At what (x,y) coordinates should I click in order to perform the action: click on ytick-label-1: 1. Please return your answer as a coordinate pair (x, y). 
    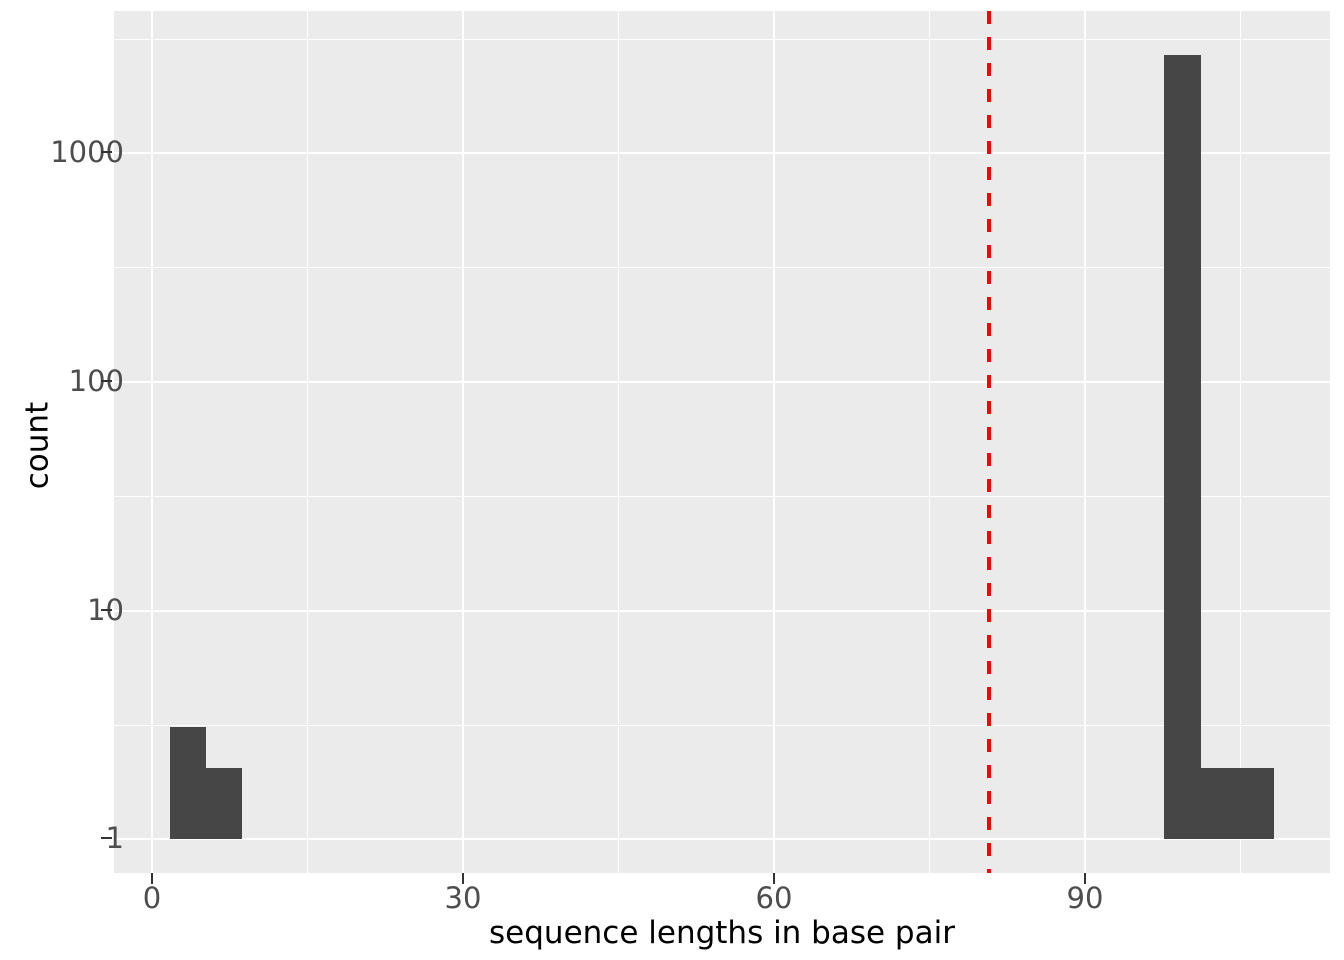
    Looking at the image, I should click on (114, 838).